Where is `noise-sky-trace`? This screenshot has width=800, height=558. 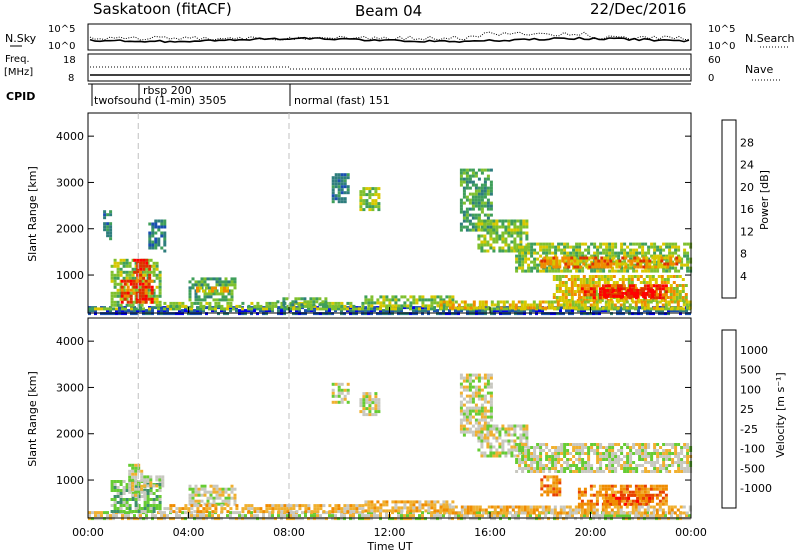 noise-sky-trace is located at coordinates (389, 40).